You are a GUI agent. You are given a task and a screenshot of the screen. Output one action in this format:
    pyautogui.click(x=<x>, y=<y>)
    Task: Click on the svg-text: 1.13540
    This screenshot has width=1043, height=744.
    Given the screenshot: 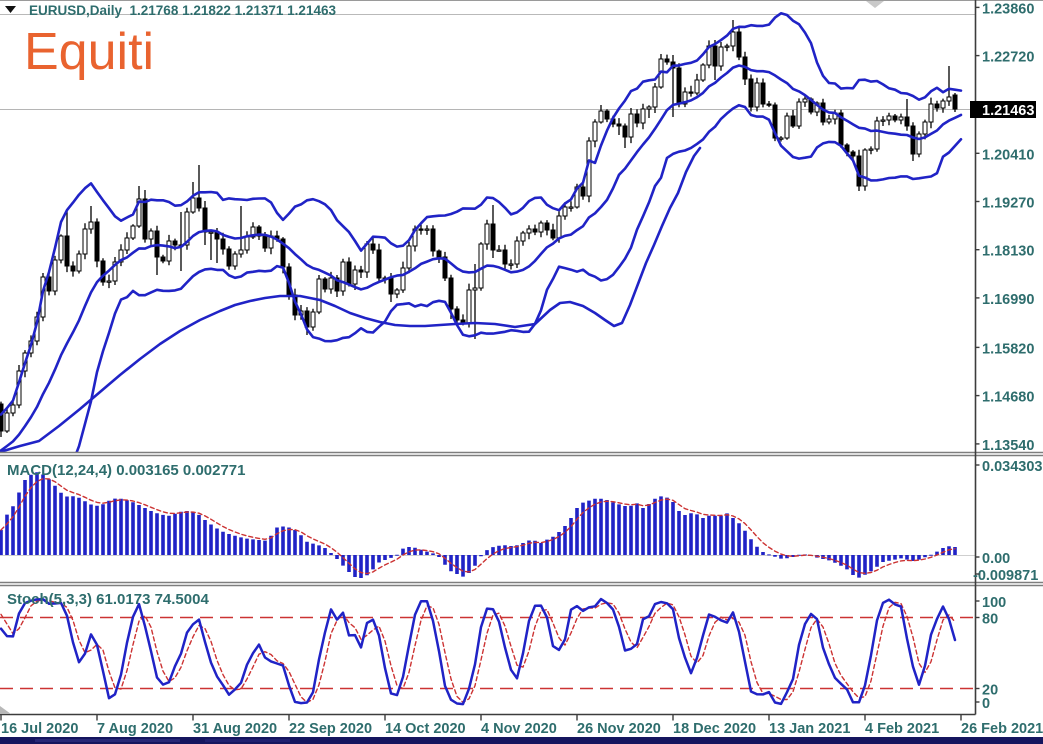 What is the action you would take?
    pyautogui.click(x=1008, y=446)
    